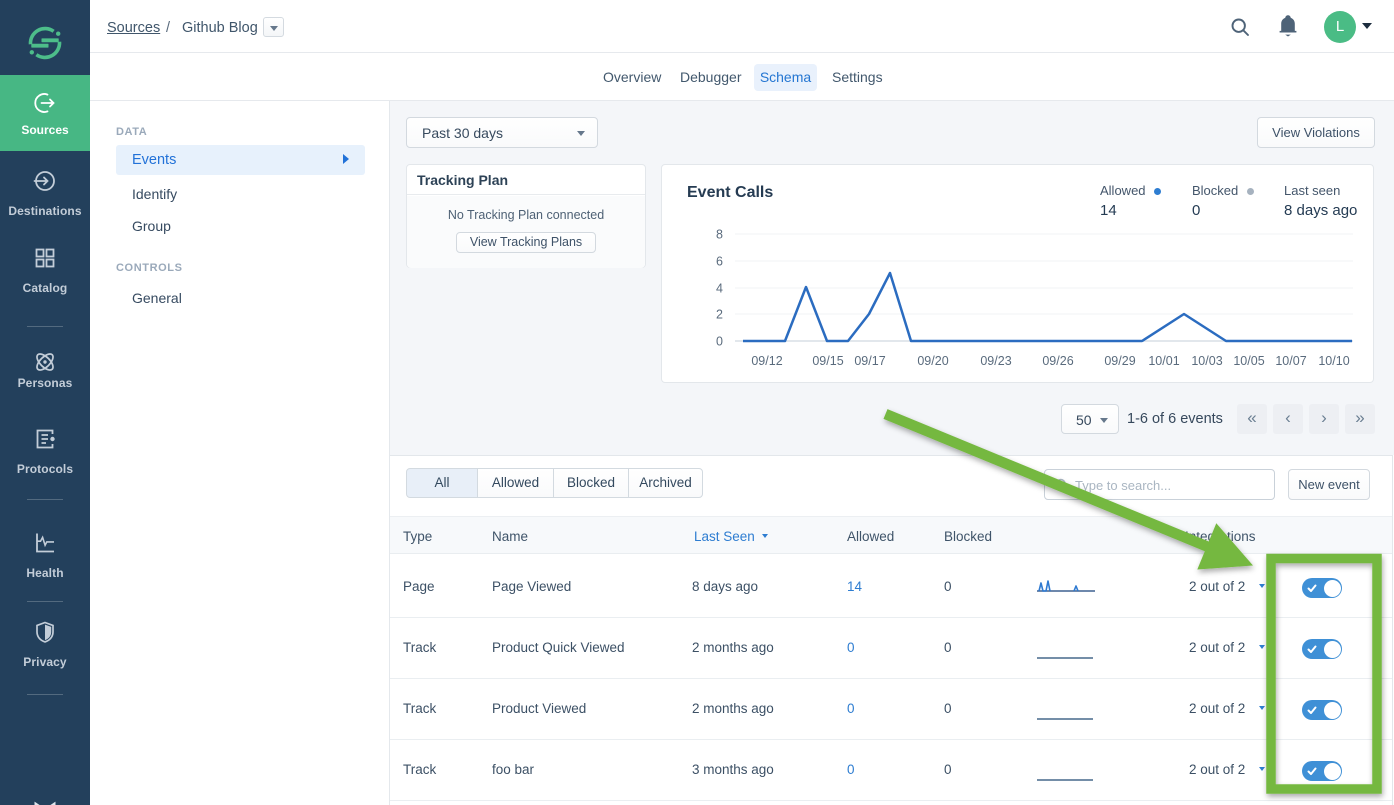 This screenshot has height=805, width=1394. What do you see at coordinates (766, 361) in the screenshot?
I see `svg-text: 09/12` at bounding box center [766, 361].